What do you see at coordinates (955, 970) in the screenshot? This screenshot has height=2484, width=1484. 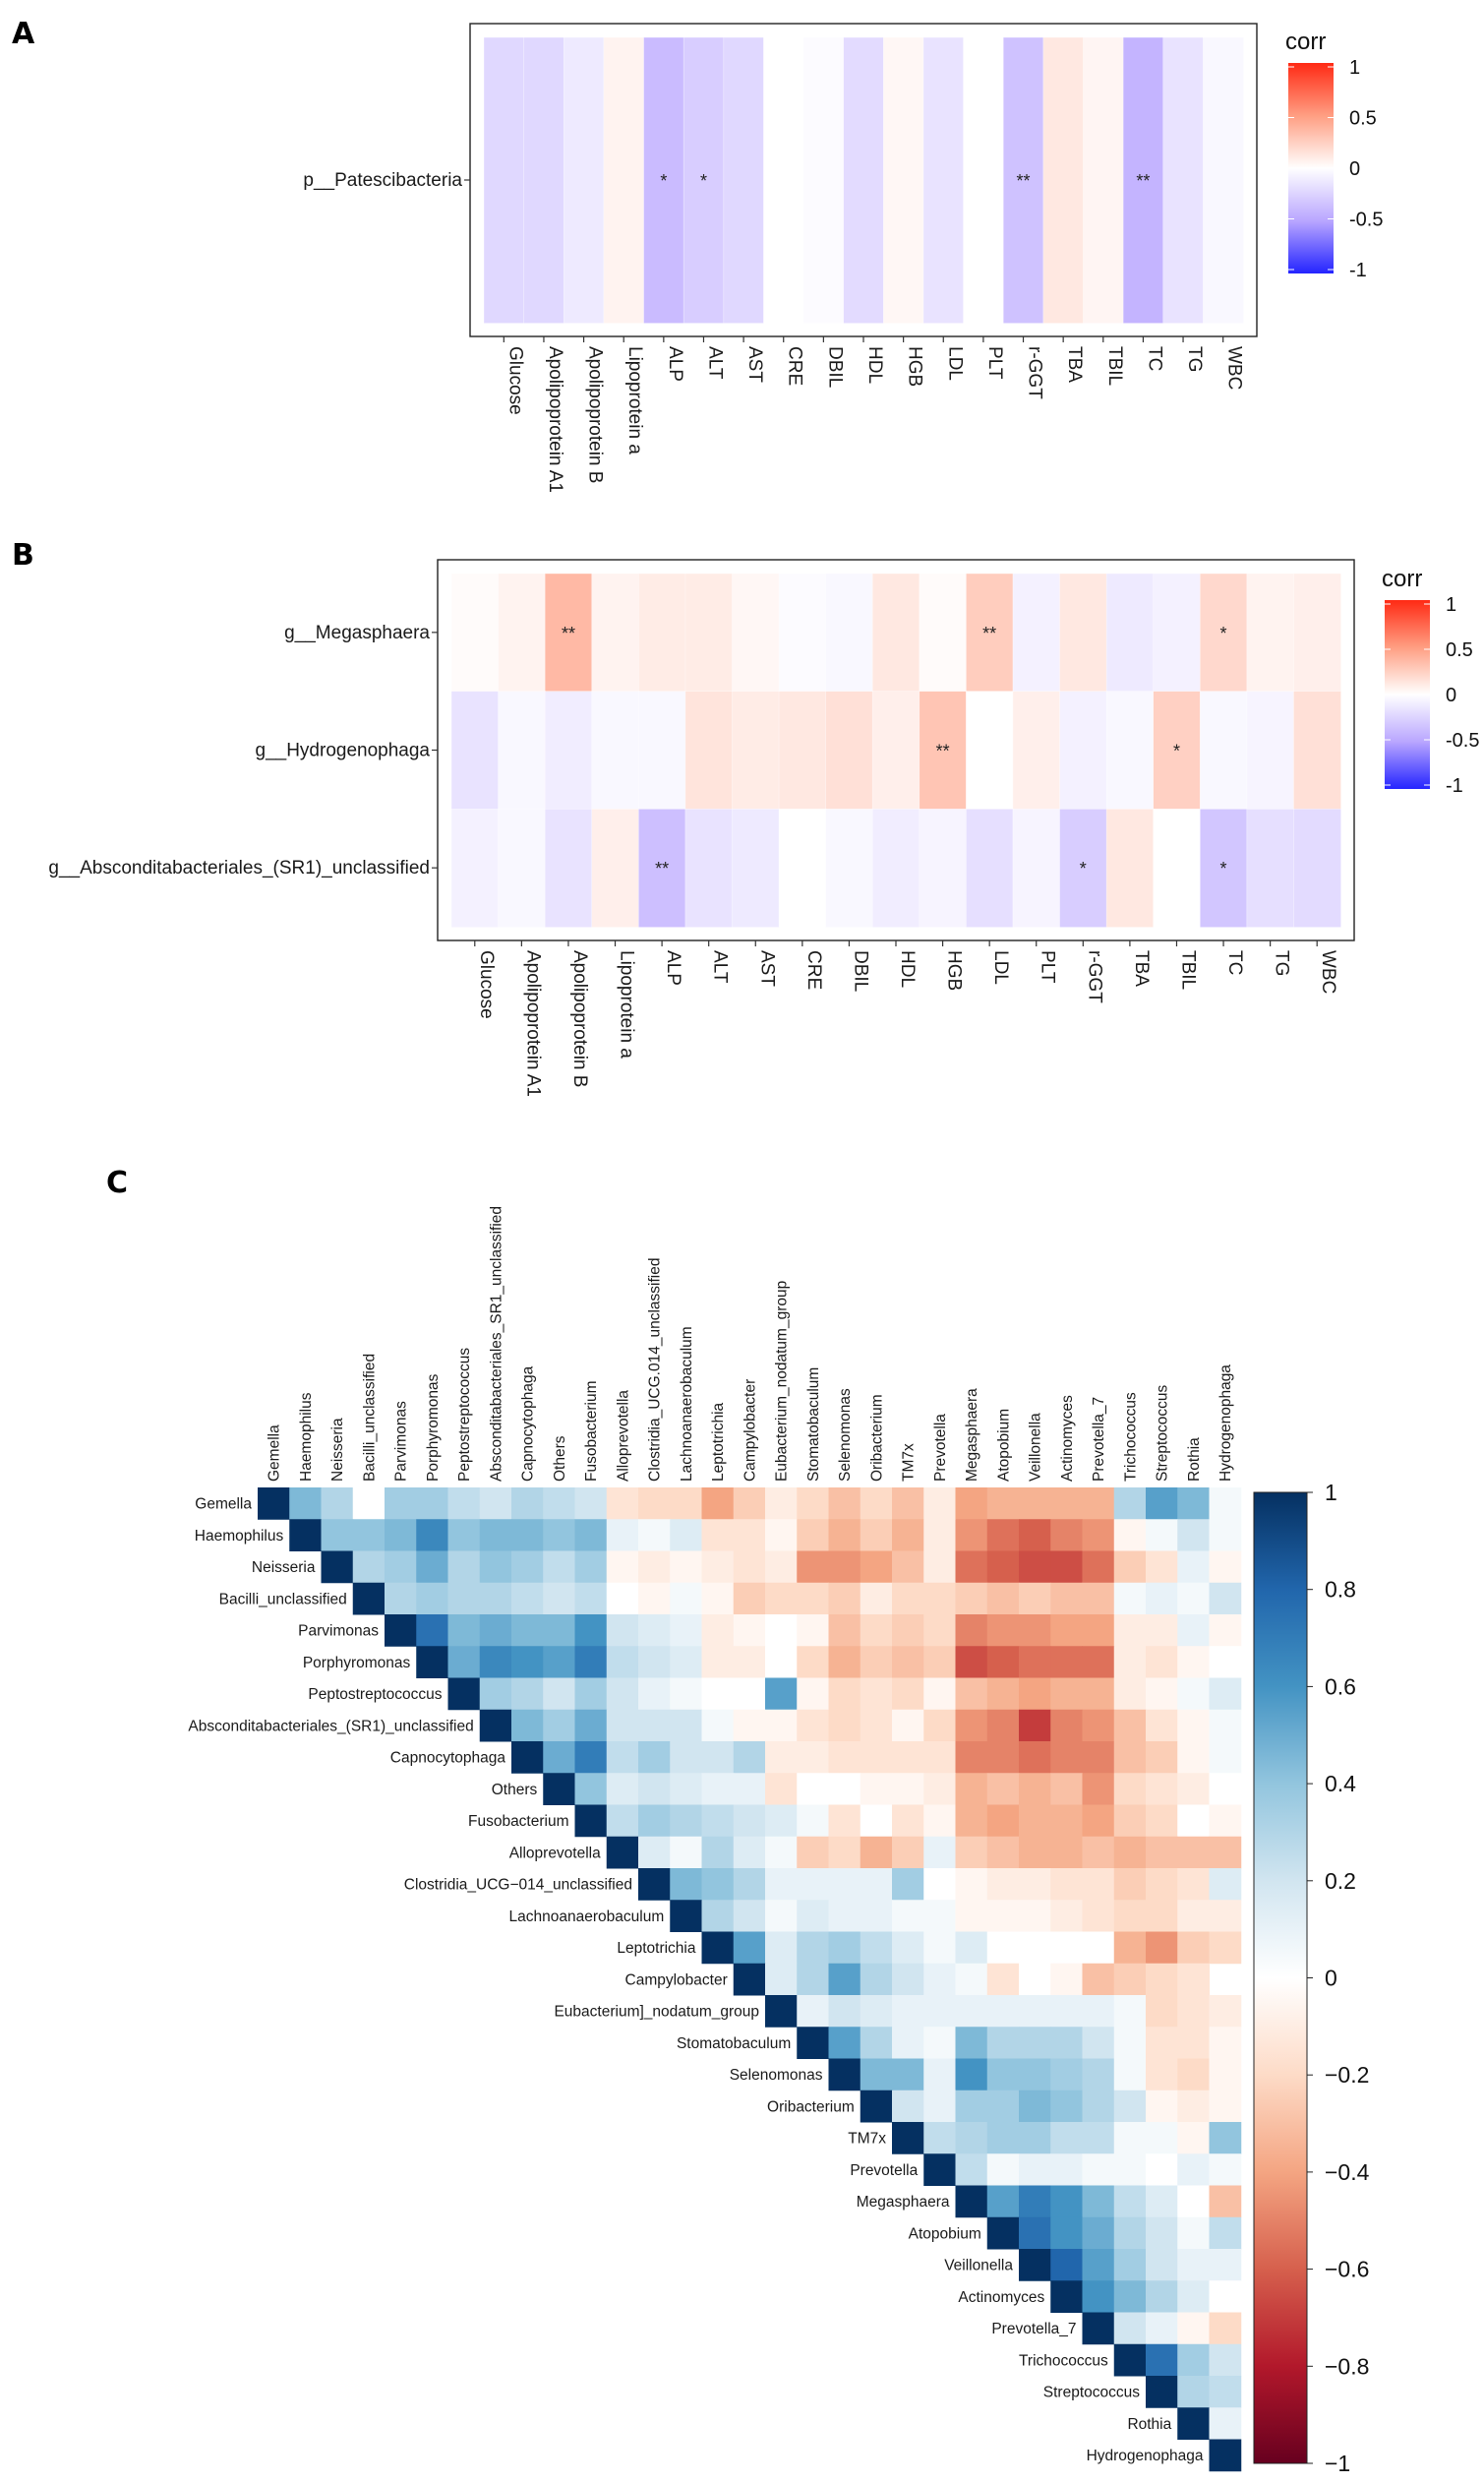 I see `panel-b-col-label: HGB` at bounding box center [955, 970].